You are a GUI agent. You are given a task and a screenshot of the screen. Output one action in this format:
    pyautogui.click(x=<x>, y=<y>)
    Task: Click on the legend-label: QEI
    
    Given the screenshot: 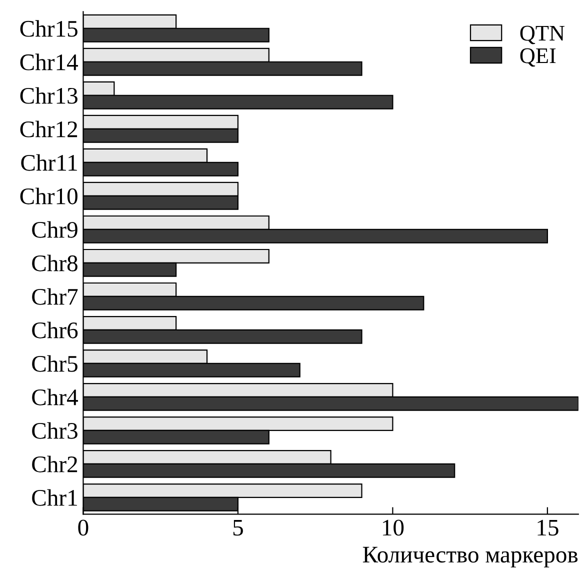 What is the action you would take?
    pyautogui.click(x=538, y=57)
    